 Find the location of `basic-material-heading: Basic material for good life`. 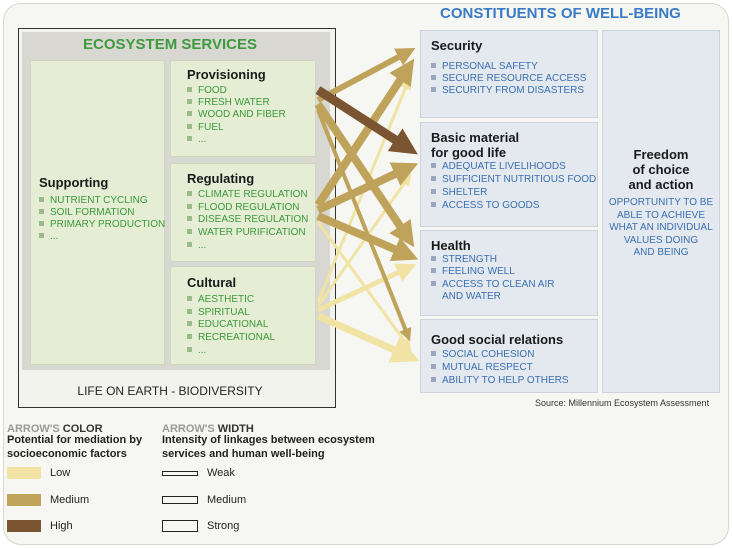

basic-material-heading: Basic material for good life is located at coordinates (475, 145).